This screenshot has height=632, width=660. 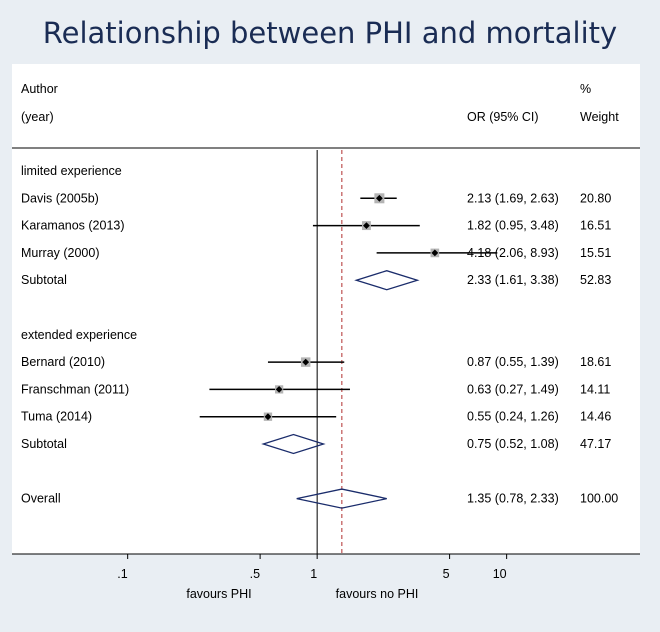 I want to click on or-ci-value: 4.18 (2.06, 8.93), so click(x=513, y=253).